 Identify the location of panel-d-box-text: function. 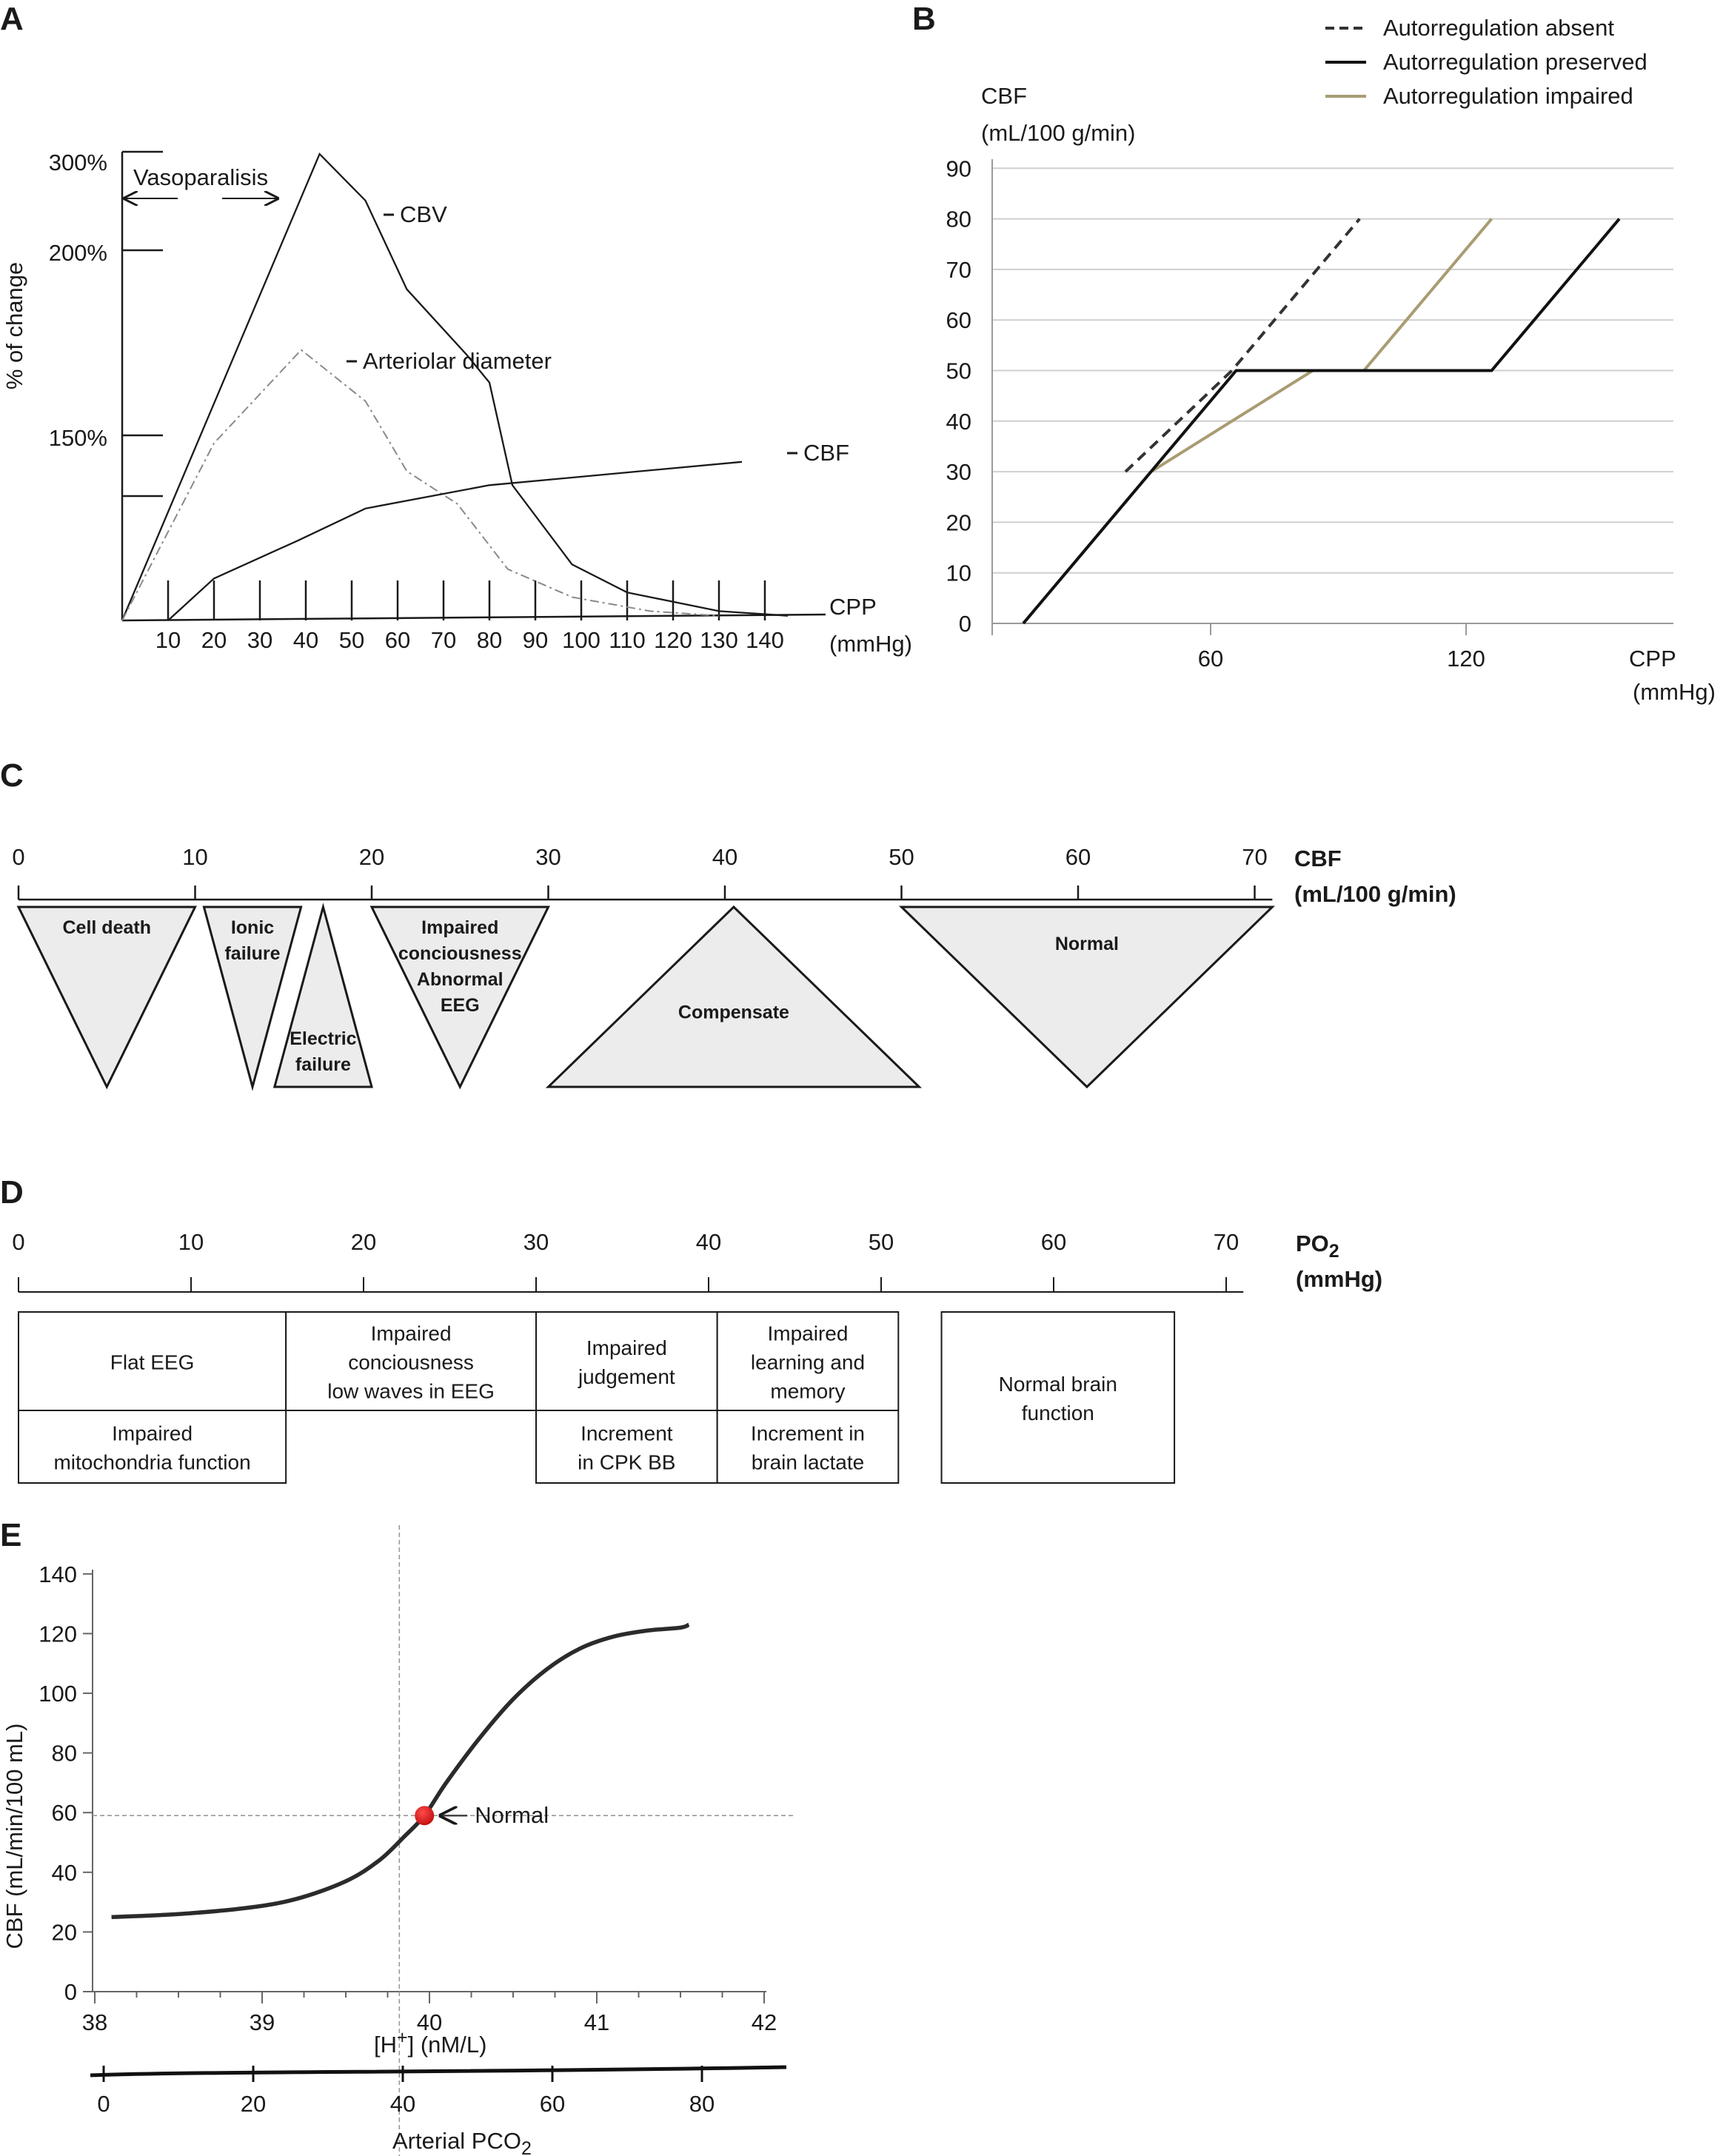
(1058, 1413).